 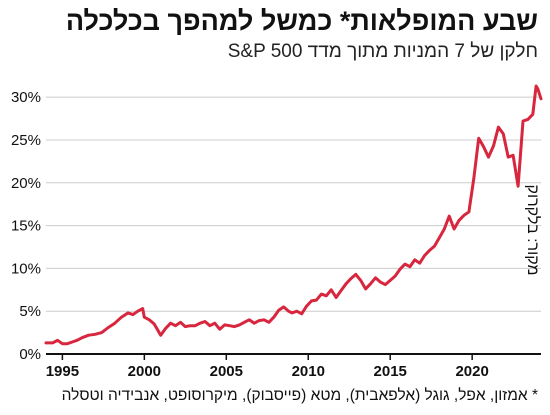 What do you see at coordinates (226, 371) in the screenshot?
I see `x-tick-label: 2005` at bounding box center [226, 371].